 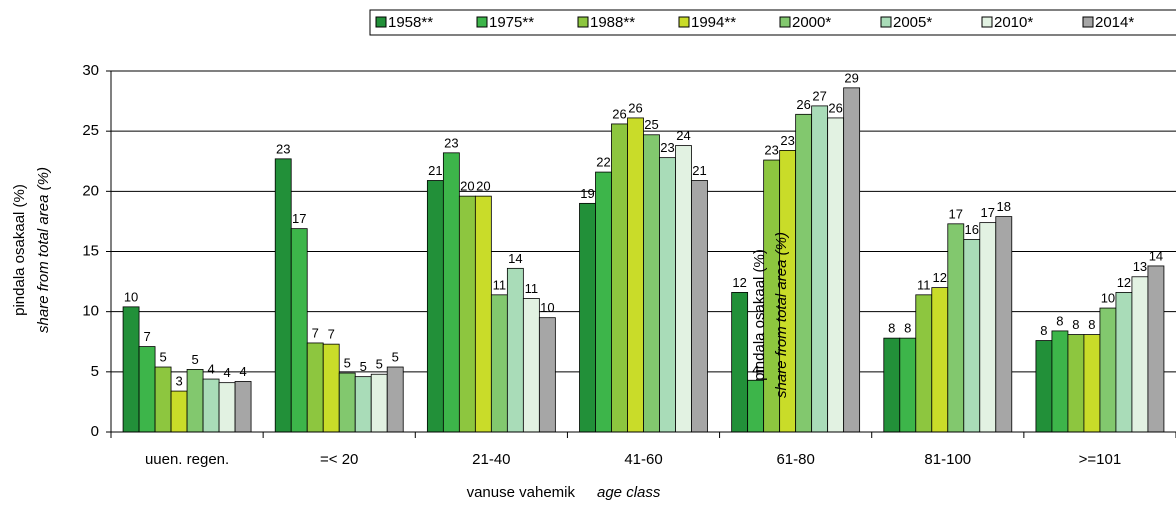 What do you see at coordinates (819, 95) in the screenshot?
I see `value-label: 27` at bounding box center [819, 95].